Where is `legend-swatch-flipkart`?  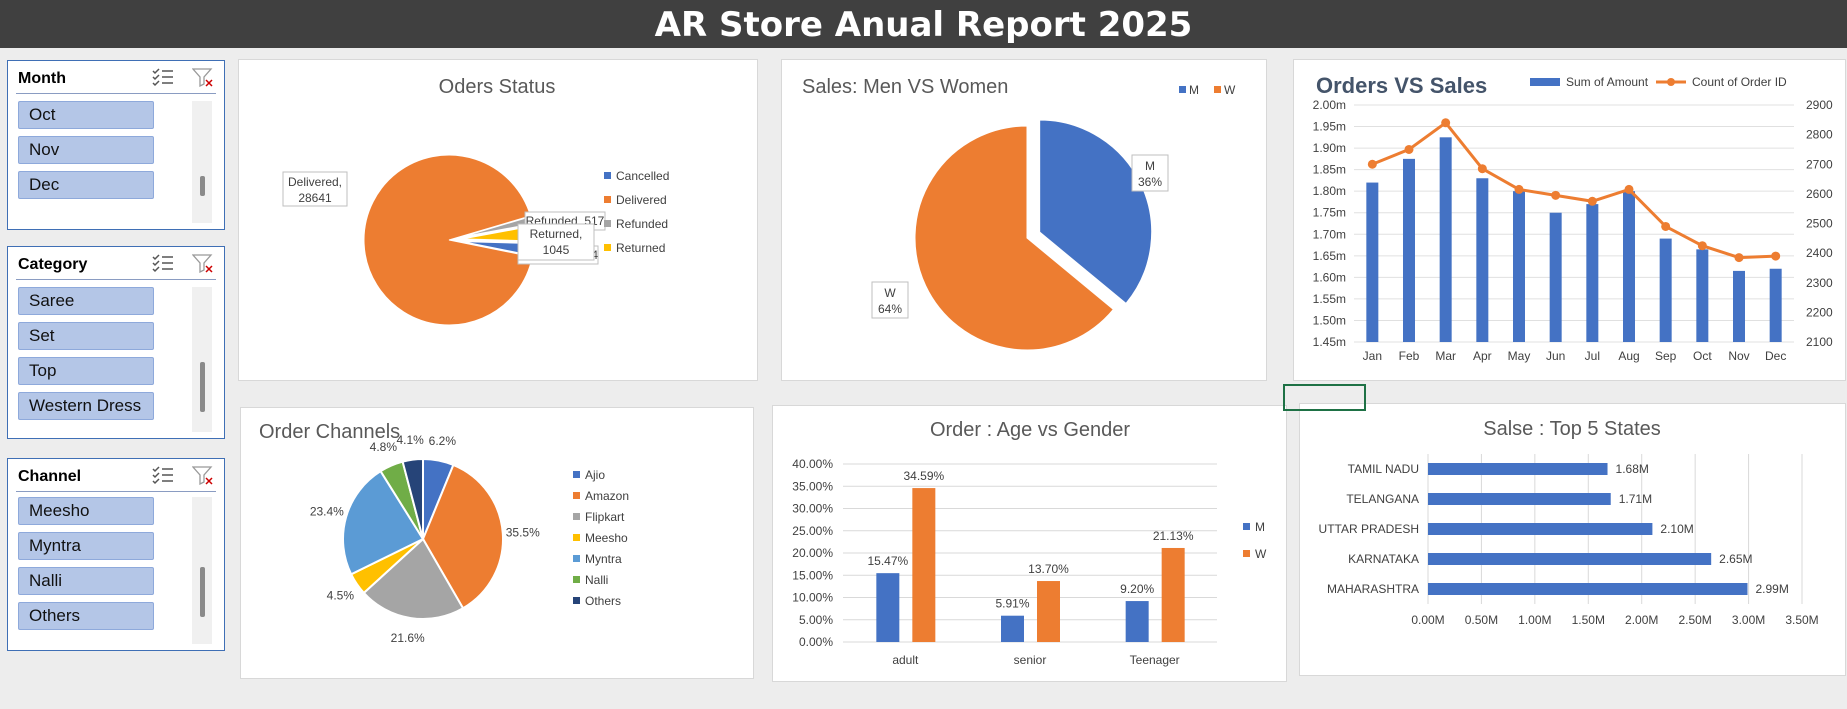 legend-swatch-flipkart is located at coordinates (576, 516).